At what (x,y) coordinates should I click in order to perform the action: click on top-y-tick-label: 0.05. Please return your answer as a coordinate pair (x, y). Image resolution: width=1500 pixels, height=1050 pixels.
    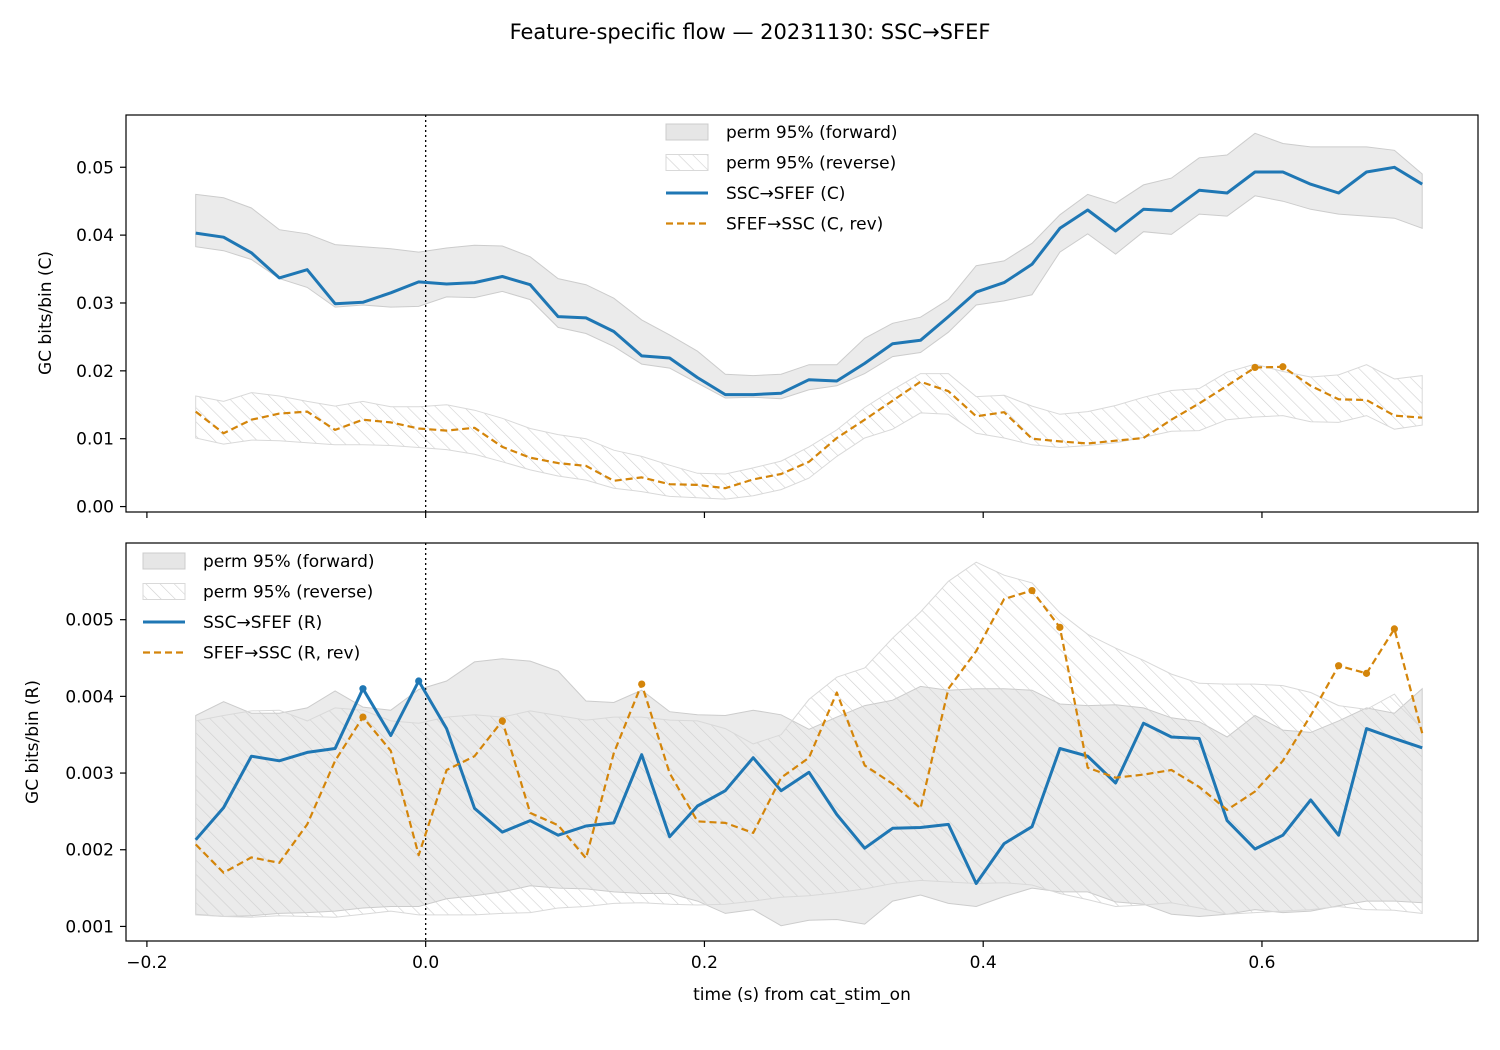
    Looking at the image, I should click on (95, 168).